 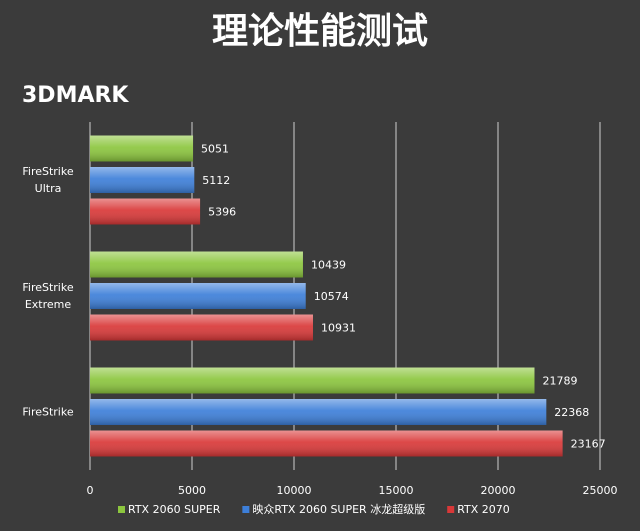 What do you see at coordinates (338, 509) in the screenshot?
I see `legend-label: 映众RTX 2060 SUPER 冰龙超级版` at bounding box center [338, 509].